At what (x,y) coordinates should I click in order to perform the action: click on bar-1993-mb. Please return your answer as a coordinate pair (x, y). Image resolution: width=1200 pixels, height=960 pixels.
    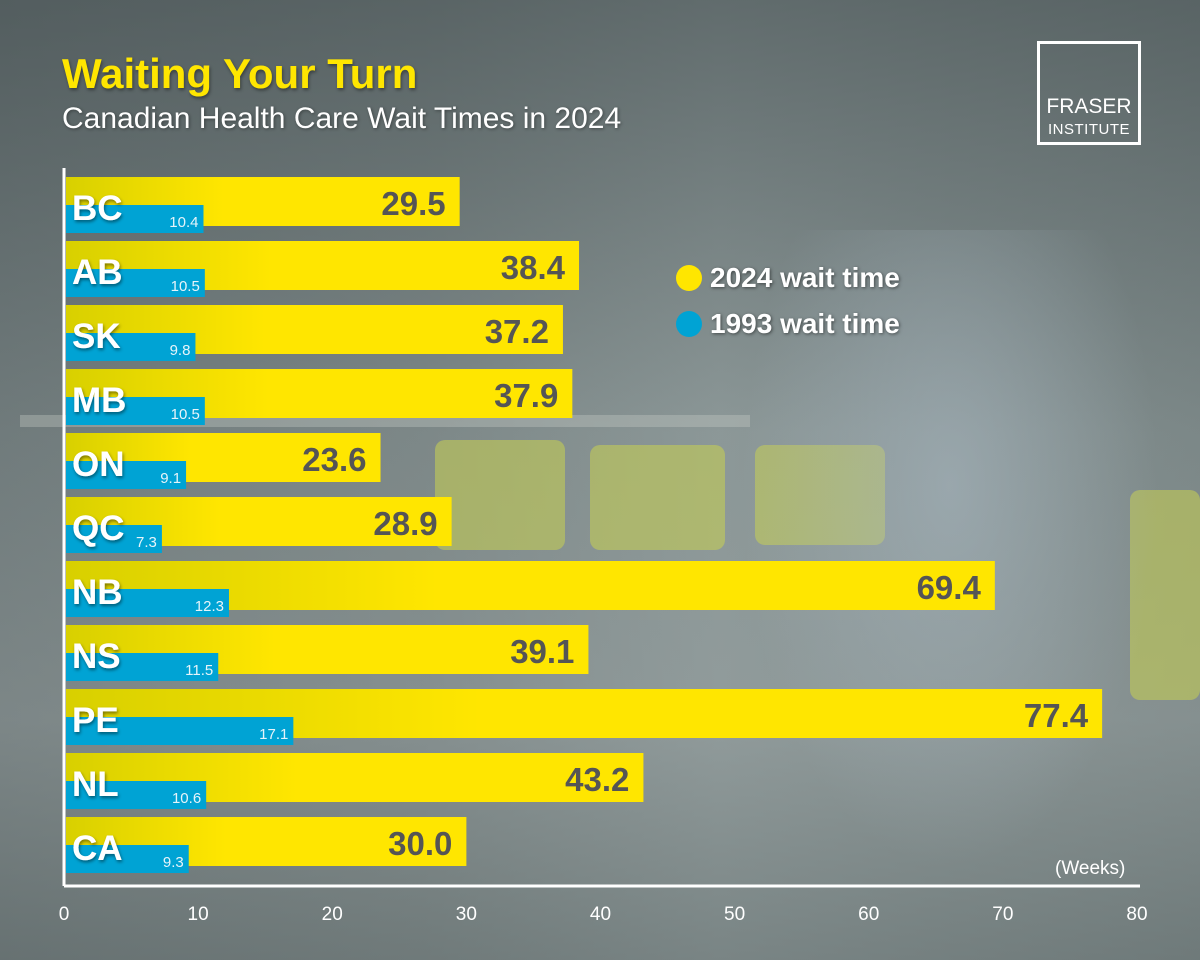
    Looking at the image, I should click on (135, 411).